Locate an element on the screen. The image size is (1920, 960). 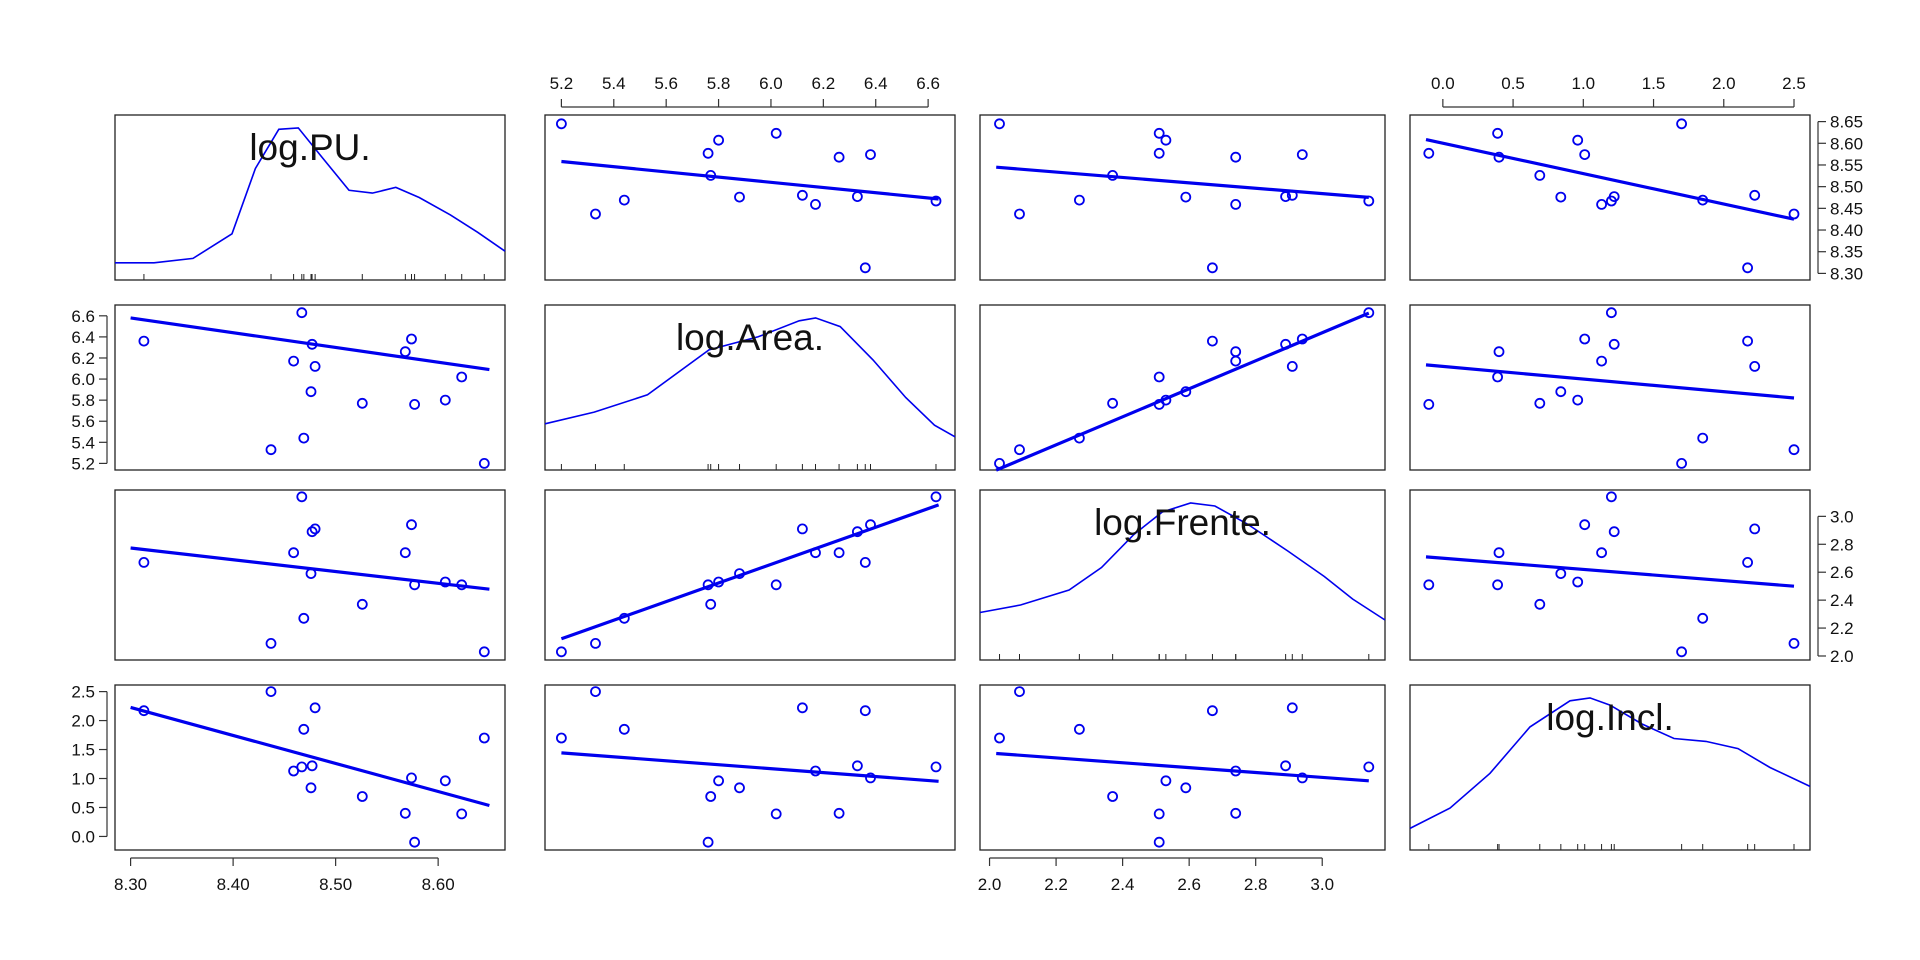
panel-log-incl-vs-log-frente-frame is located at coordinates (1182, 767).